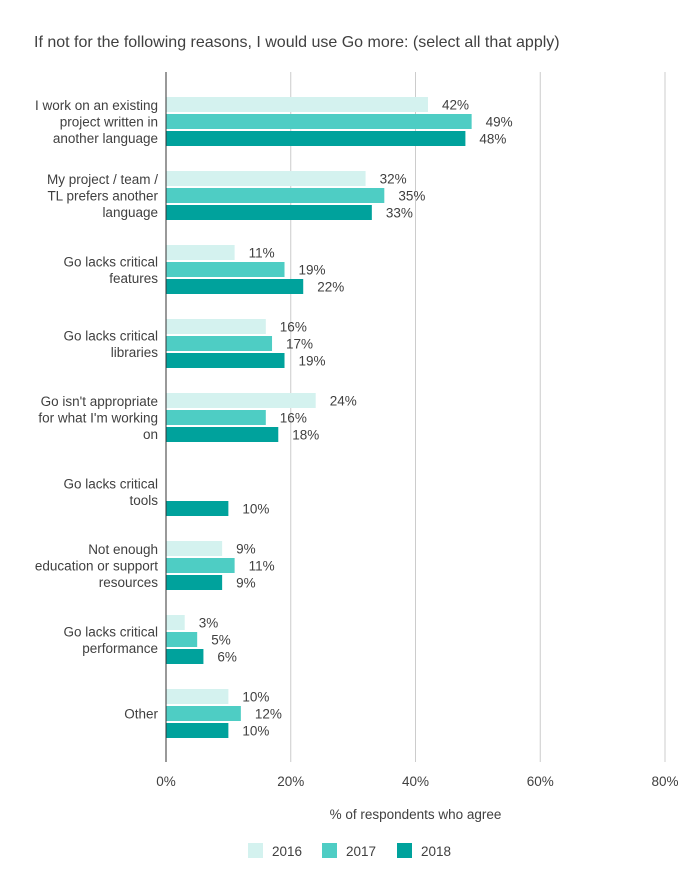 The height and width of the screenshot is (889, 700). I want to click on data-label: 18%, so click(305, 435).